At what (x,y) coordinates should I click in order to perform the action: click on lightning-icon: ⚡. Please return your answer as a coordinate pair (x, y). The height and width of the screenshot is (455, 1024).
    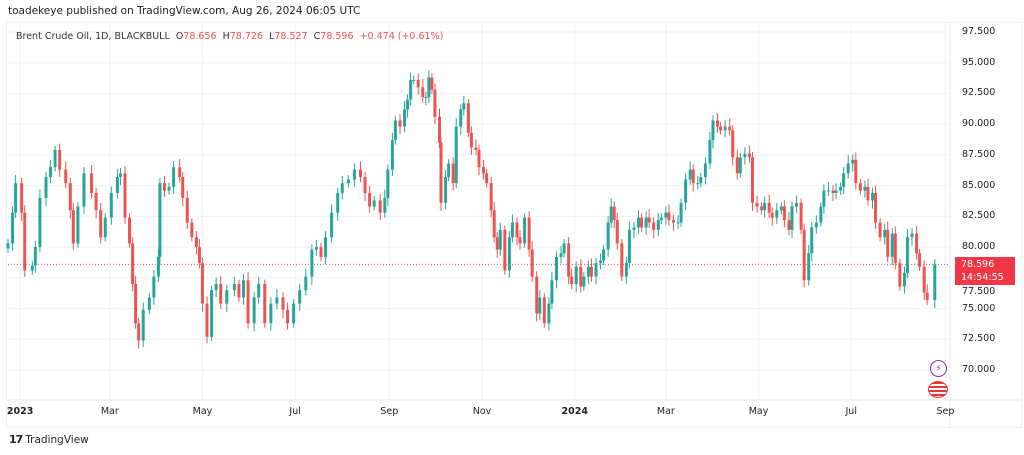
    Looking at the image, I should click on (938, 368).